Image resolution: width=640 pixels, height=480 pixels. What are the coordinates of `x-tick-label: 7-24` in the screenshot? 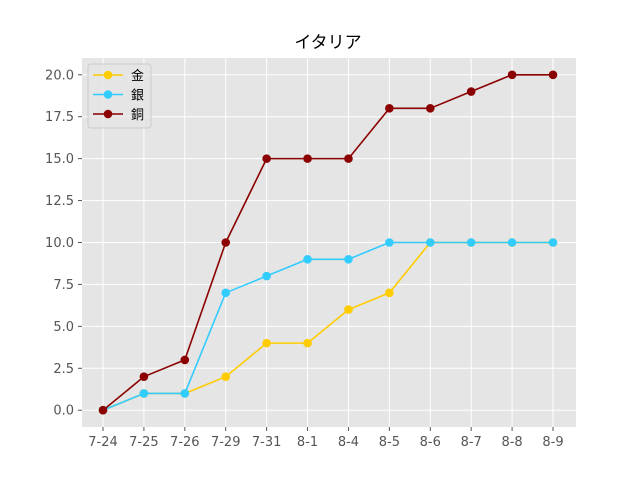 It's located at (103, 442).